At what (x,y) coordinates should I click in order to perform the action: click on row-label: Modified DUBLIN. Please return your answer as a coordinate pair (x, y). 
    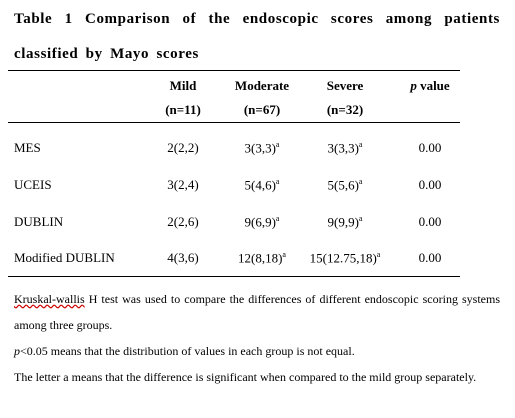
    Looking at the image, I should click on (64, 257).